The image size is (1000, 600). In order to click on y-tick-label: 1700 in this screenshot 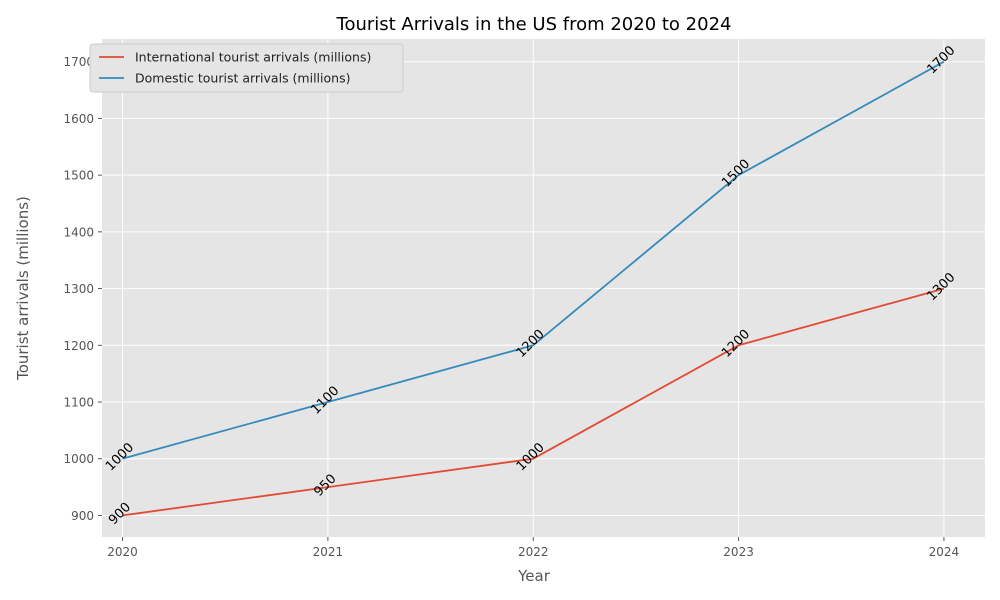, I will do `click(78, 62)`.